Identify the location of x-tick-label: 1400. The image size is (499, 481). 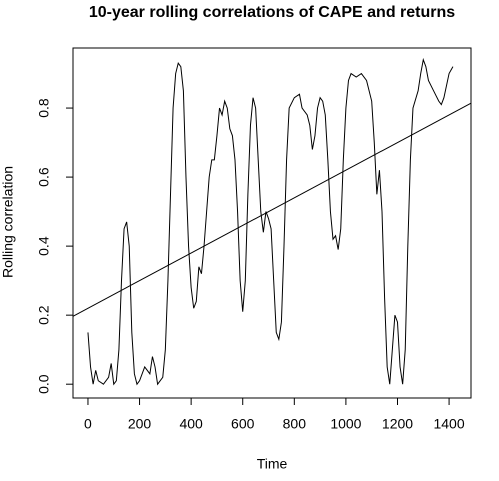
(448, 424).